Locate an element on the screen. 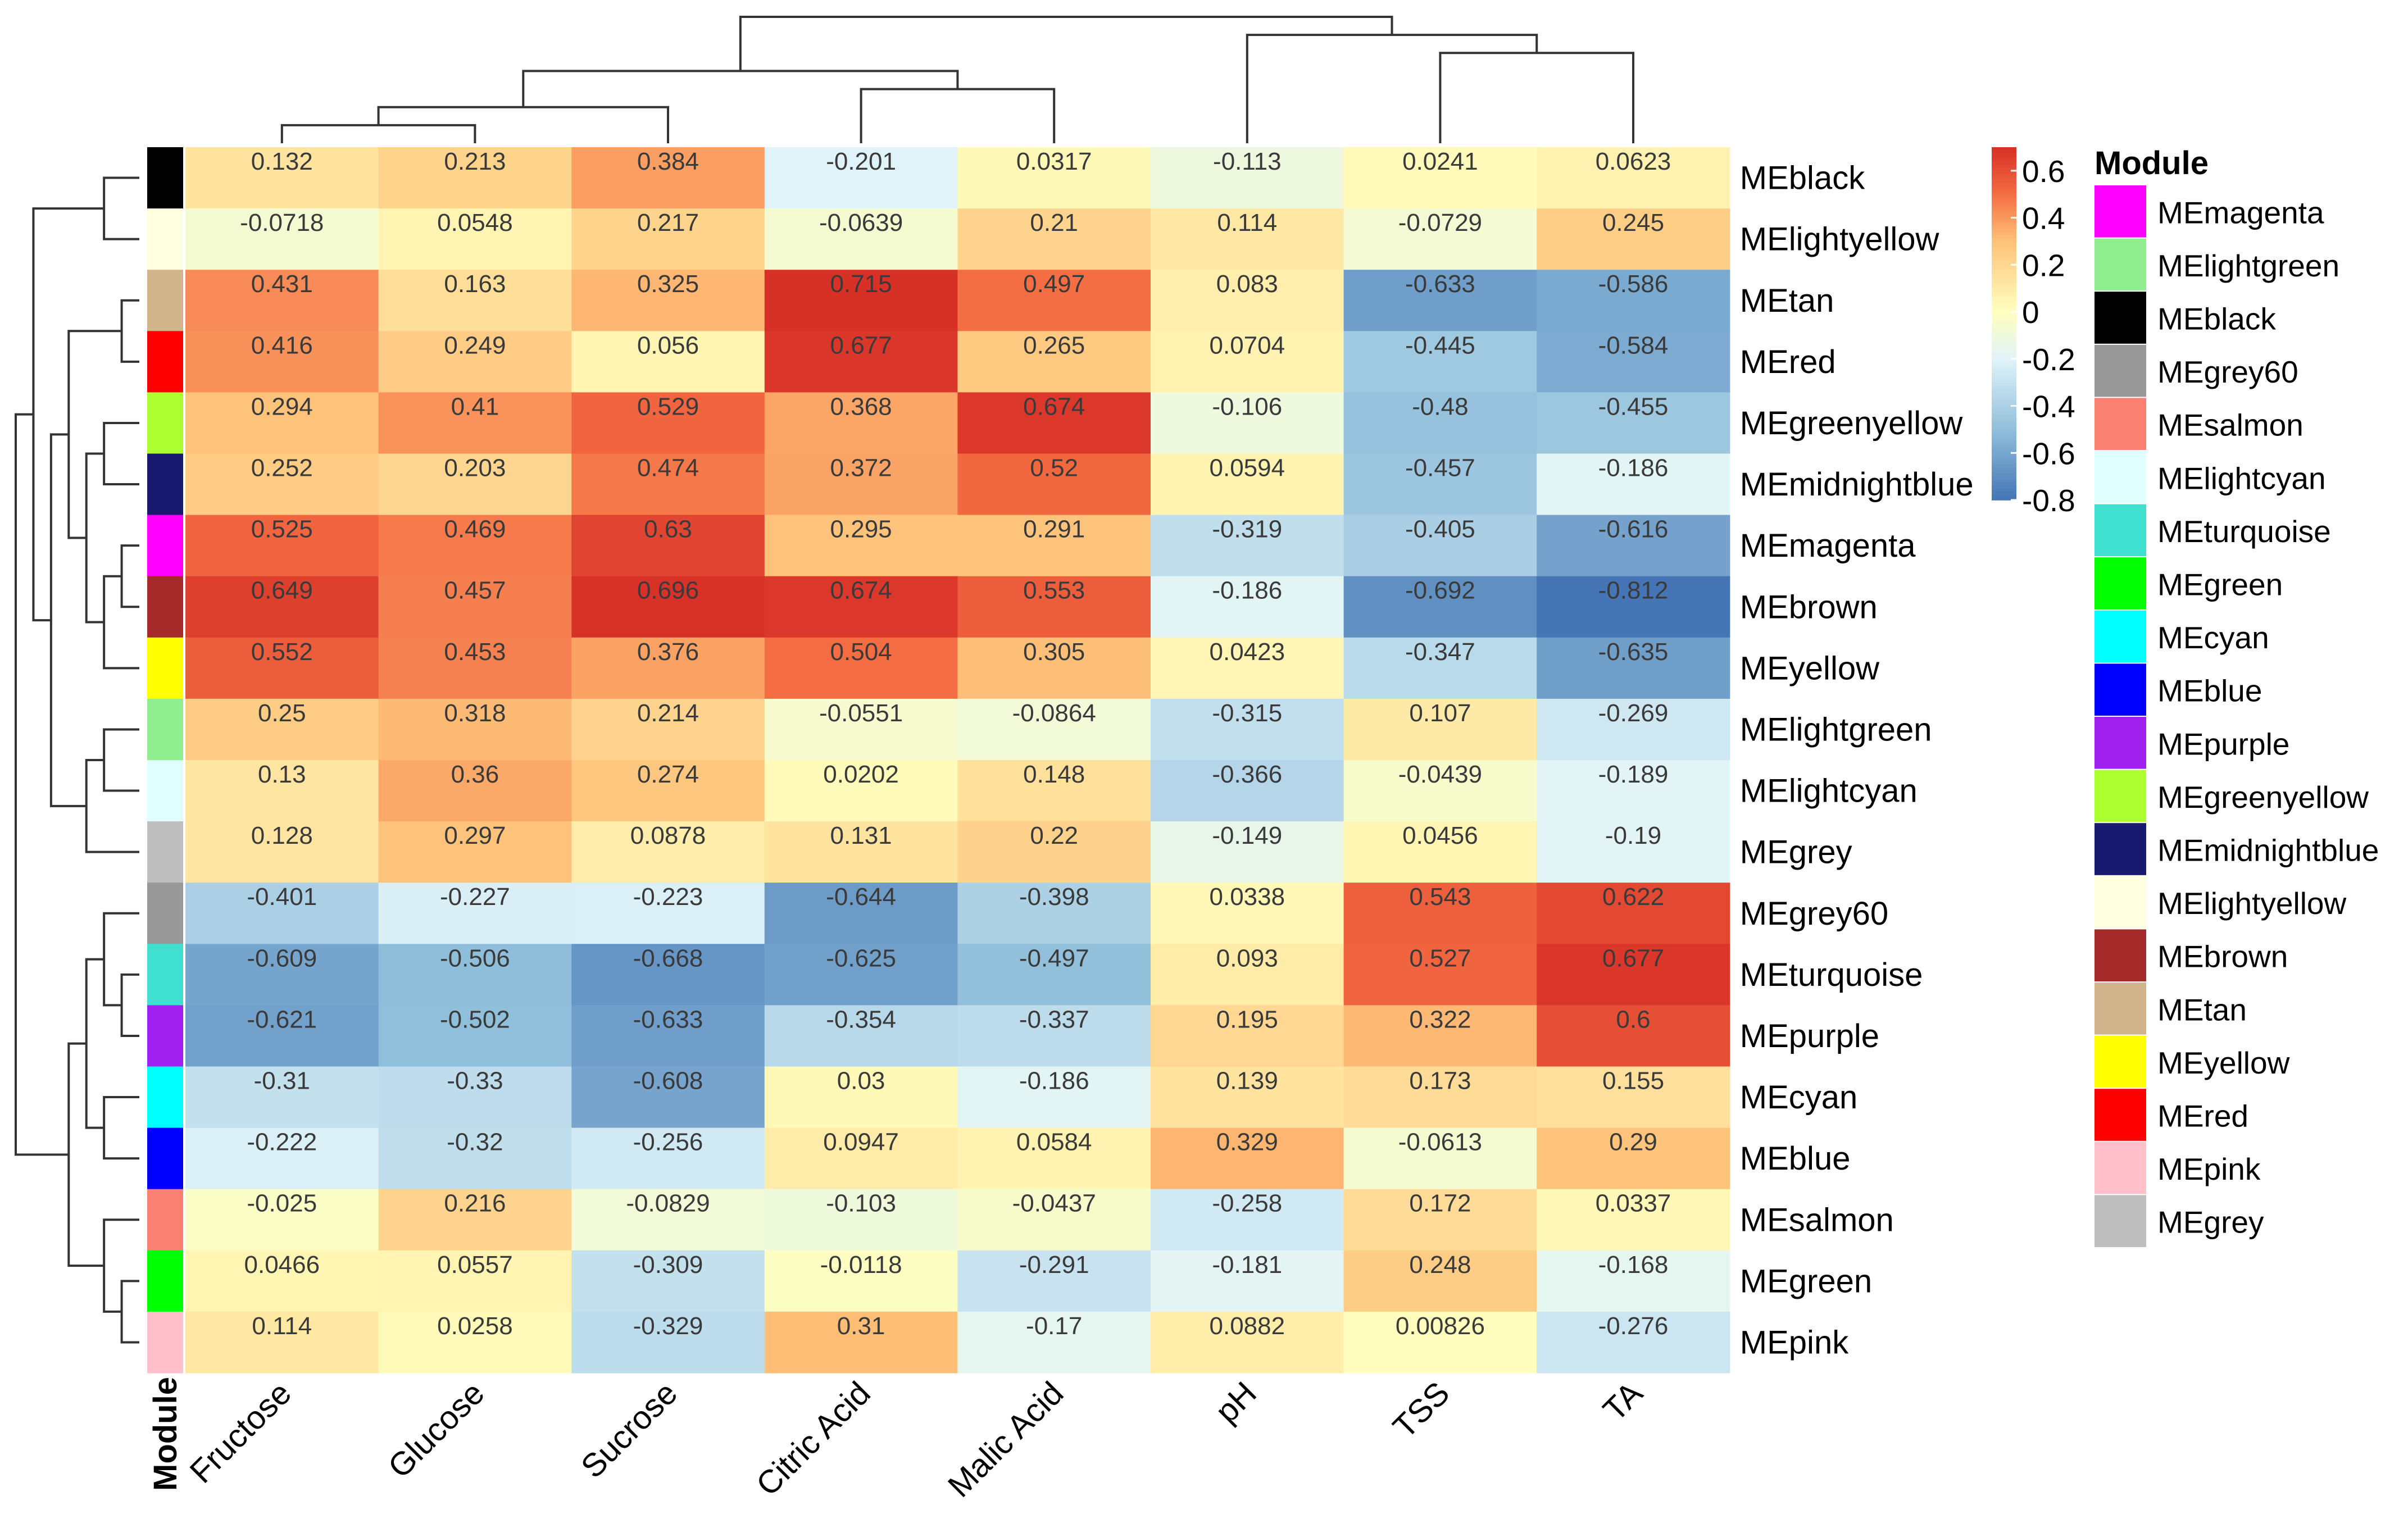 Image resolution: width=2408 pixels, height=1519 pixels. cell-value-label: 0.41 is located at coordinates (475, 406).